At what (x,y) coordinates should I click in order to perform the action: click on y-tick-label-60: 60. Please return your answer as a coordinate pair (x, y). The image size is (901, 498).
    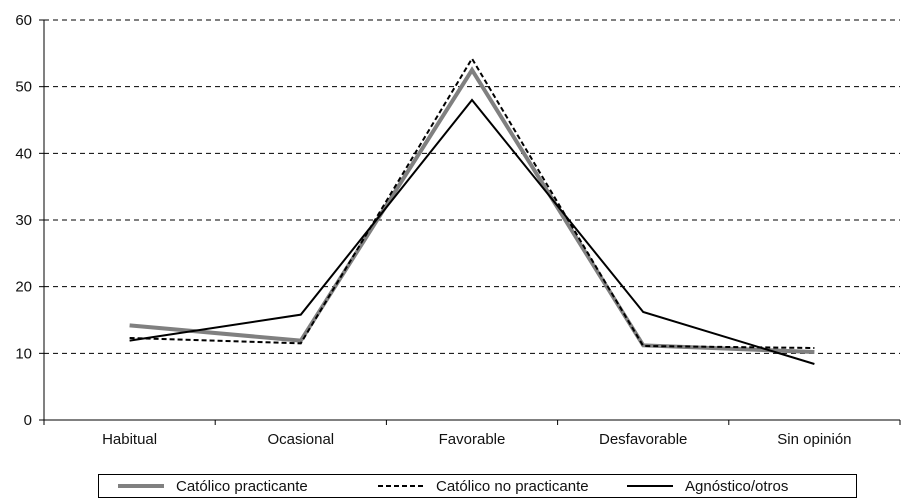
    Looking at the image, I should click on (23, 20).